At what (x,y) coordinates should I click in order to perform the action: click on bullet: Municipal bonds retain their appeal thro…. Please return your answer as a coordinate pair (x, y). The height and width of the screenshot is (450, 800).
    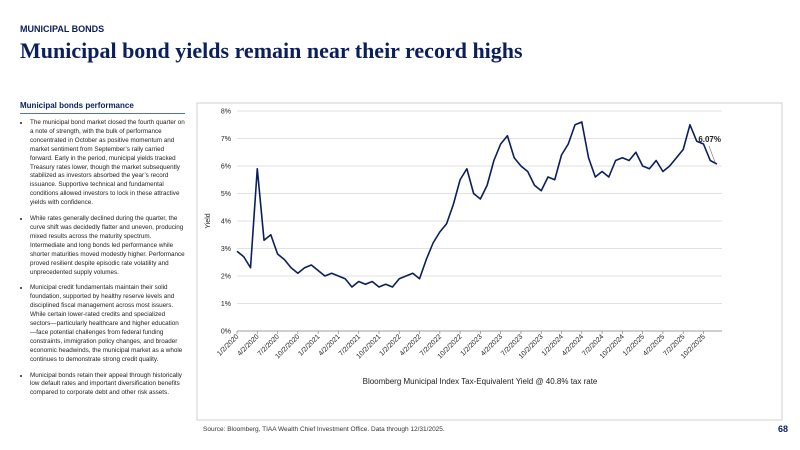
    Looking at the image, I should click on (107, 385).